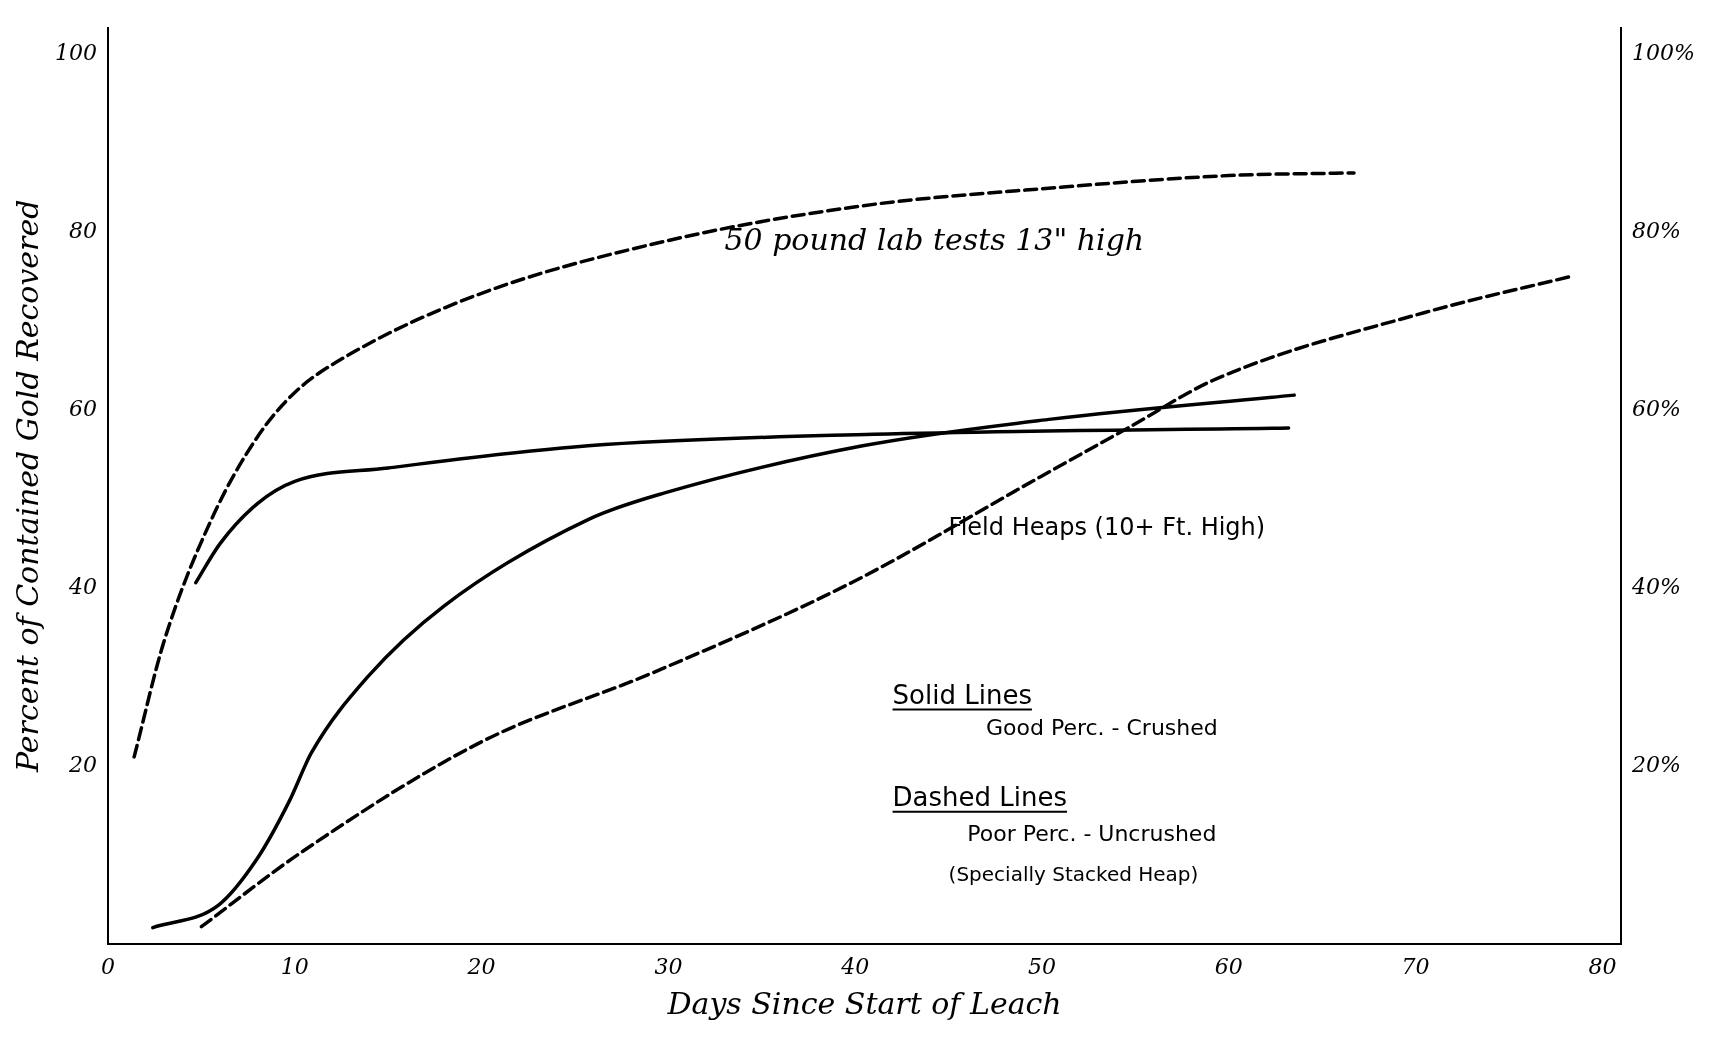 This screenshot has width=1721, height=1044. Describe the element at coordinates (75, 53) in the screenshot. I see `y-tick-label: 100` at that location.